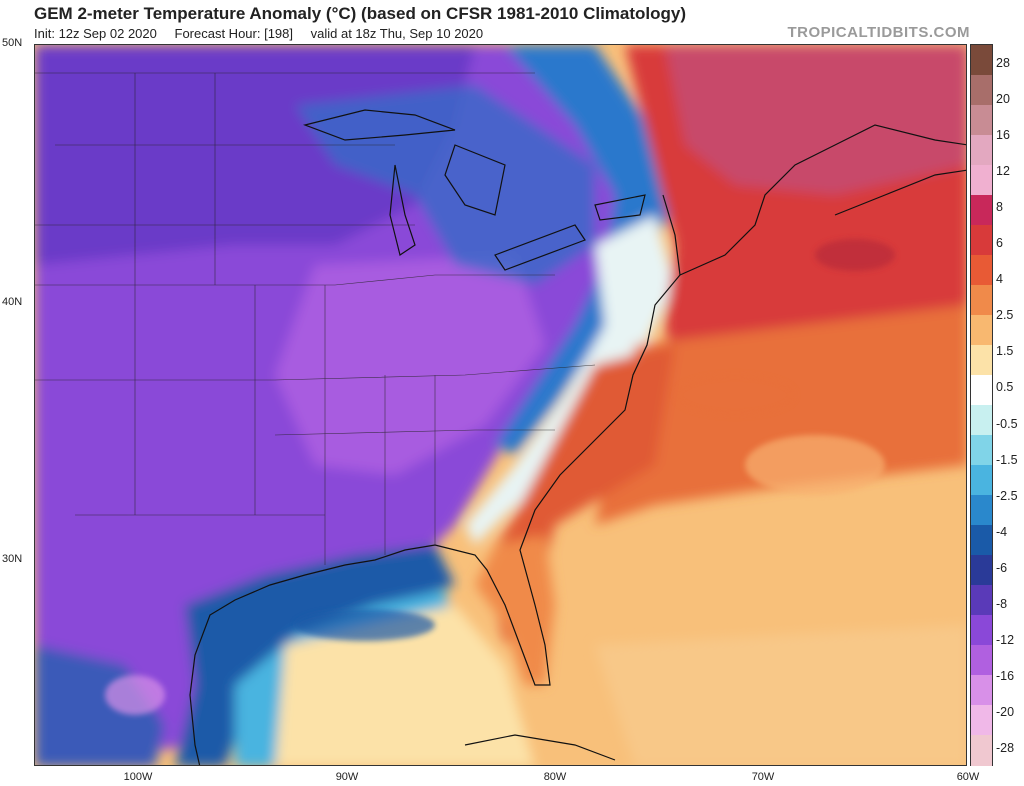 The width and height of the screenshot is (1024, 786). What do you see at coordinates (968, 777) in the screenshot?
I see `lon-label-60w: 60W` at bounding box center [968, 777].